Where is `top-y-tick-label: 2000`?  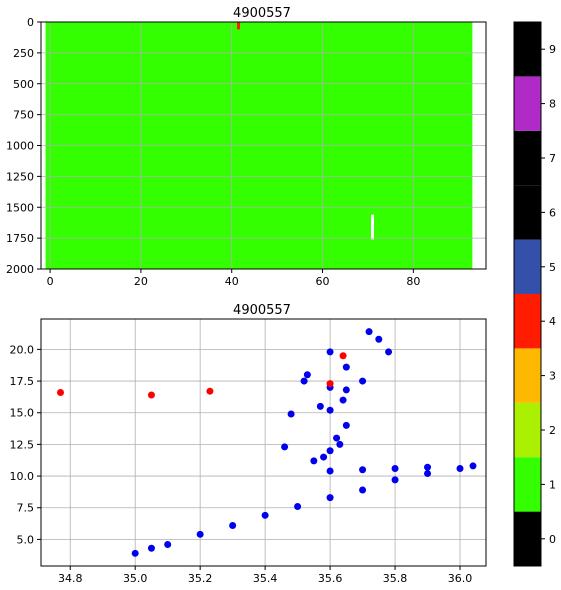 top-y-tick-label: 2000 is located at coordinates (20, 269).